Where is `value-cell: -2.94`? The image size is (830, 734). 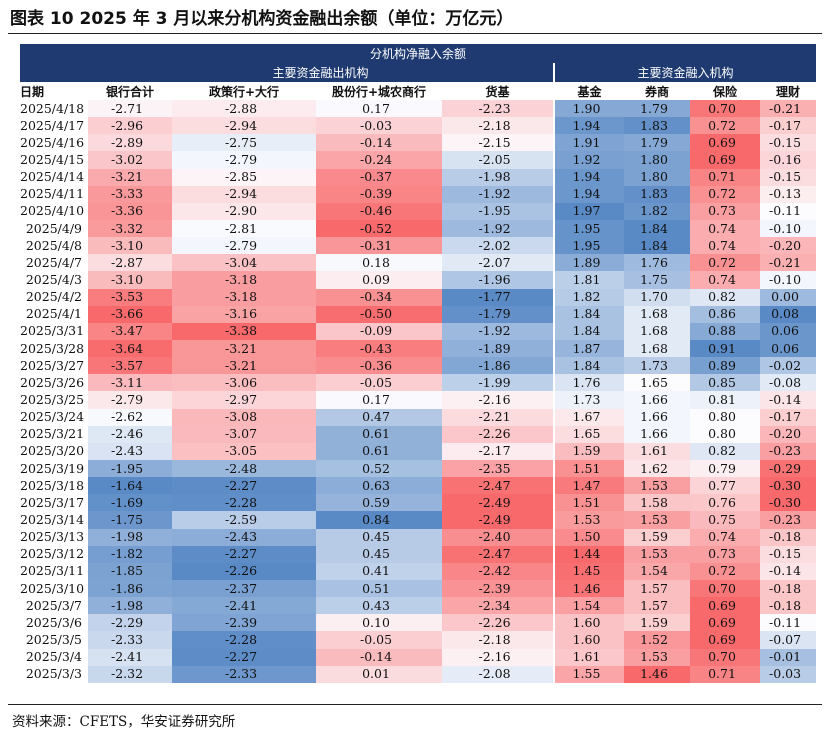
value-cell: -2.94 is located at coordinates (244, 126).